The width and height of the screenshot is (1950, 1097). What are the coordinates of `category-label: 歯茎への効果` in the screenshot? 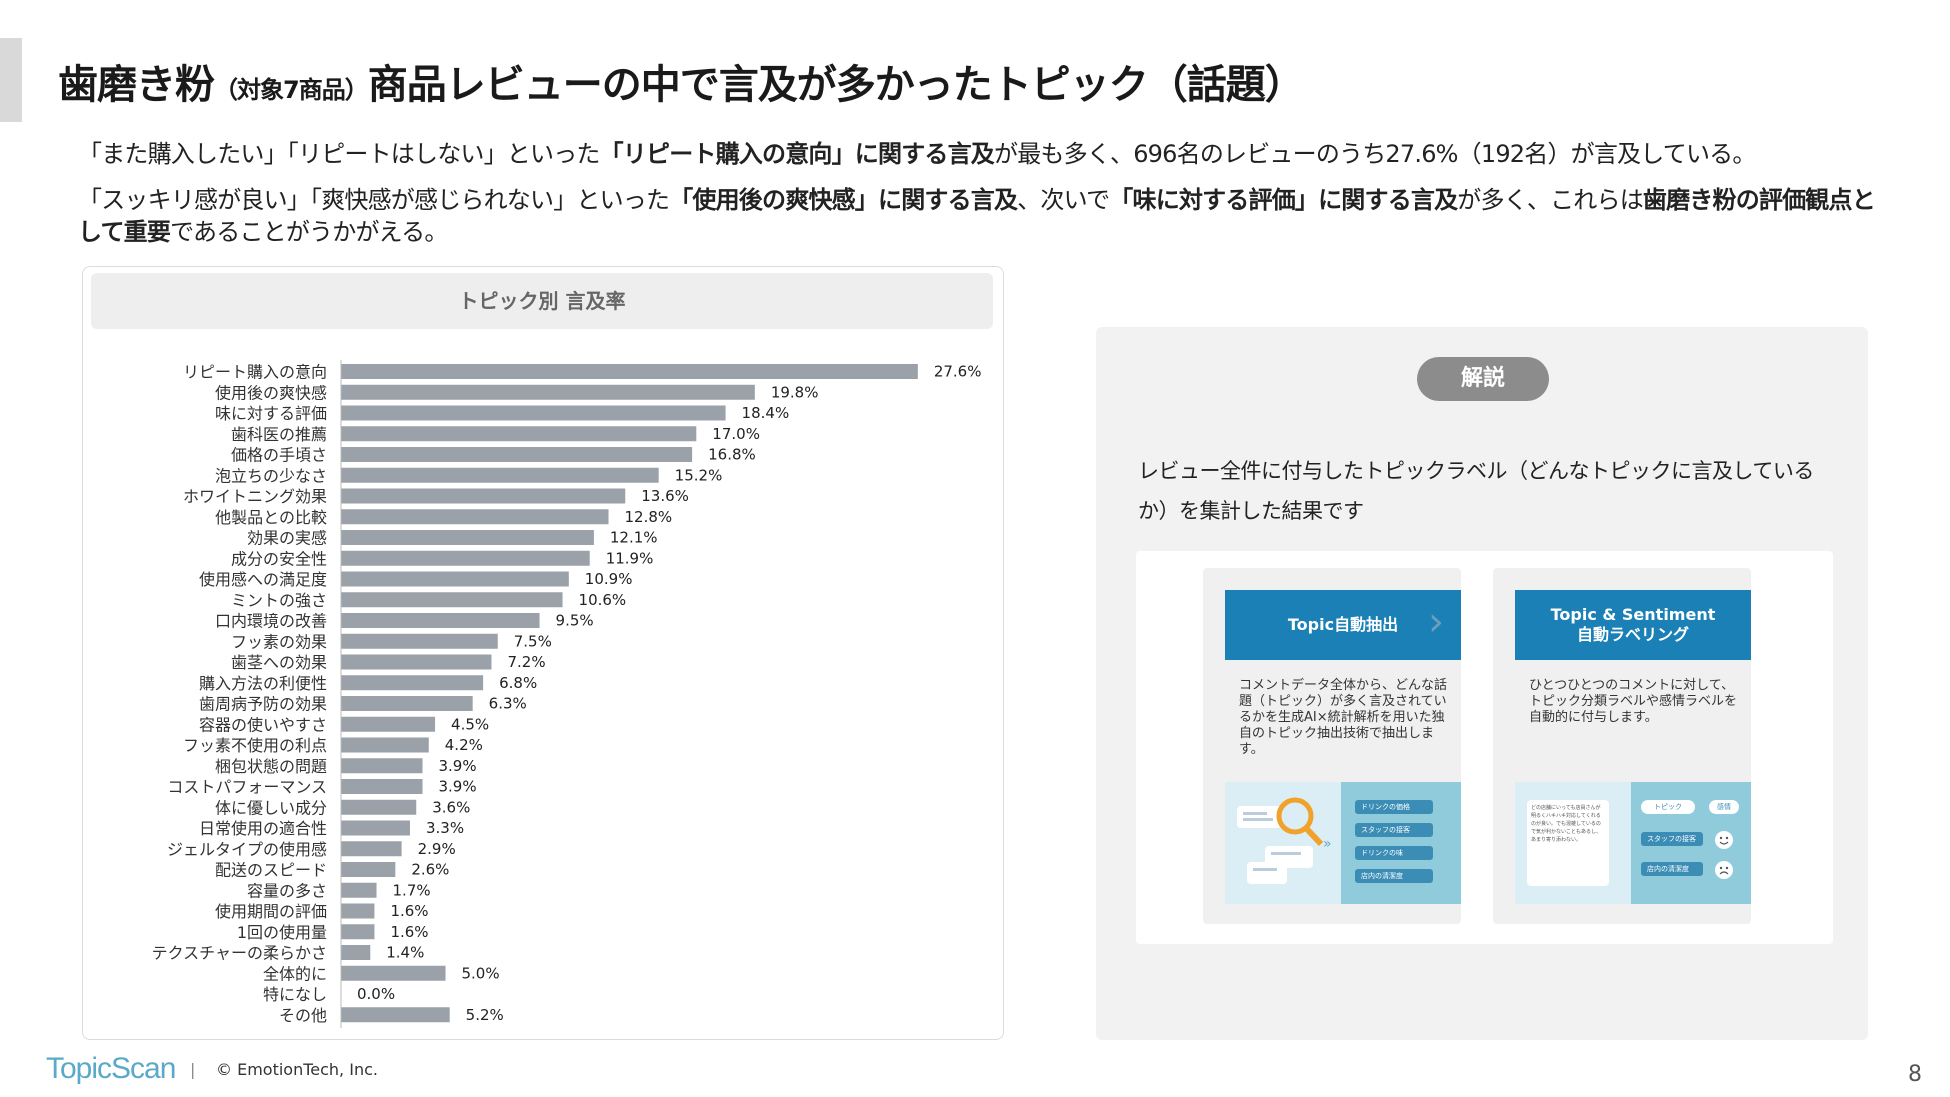 It's located at (279, 662).